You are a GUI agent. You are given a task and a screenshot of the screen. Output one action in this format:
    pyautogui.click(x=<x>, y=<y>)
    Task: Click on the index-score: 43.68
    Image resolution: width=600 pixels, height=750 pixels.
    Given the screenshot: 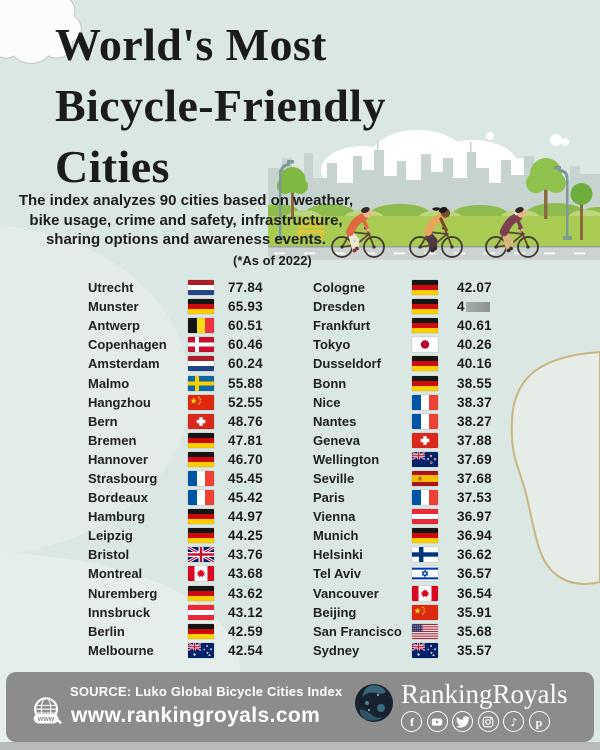 What is the action you would take?
    pyautogui.click(x=245, y=574)
    